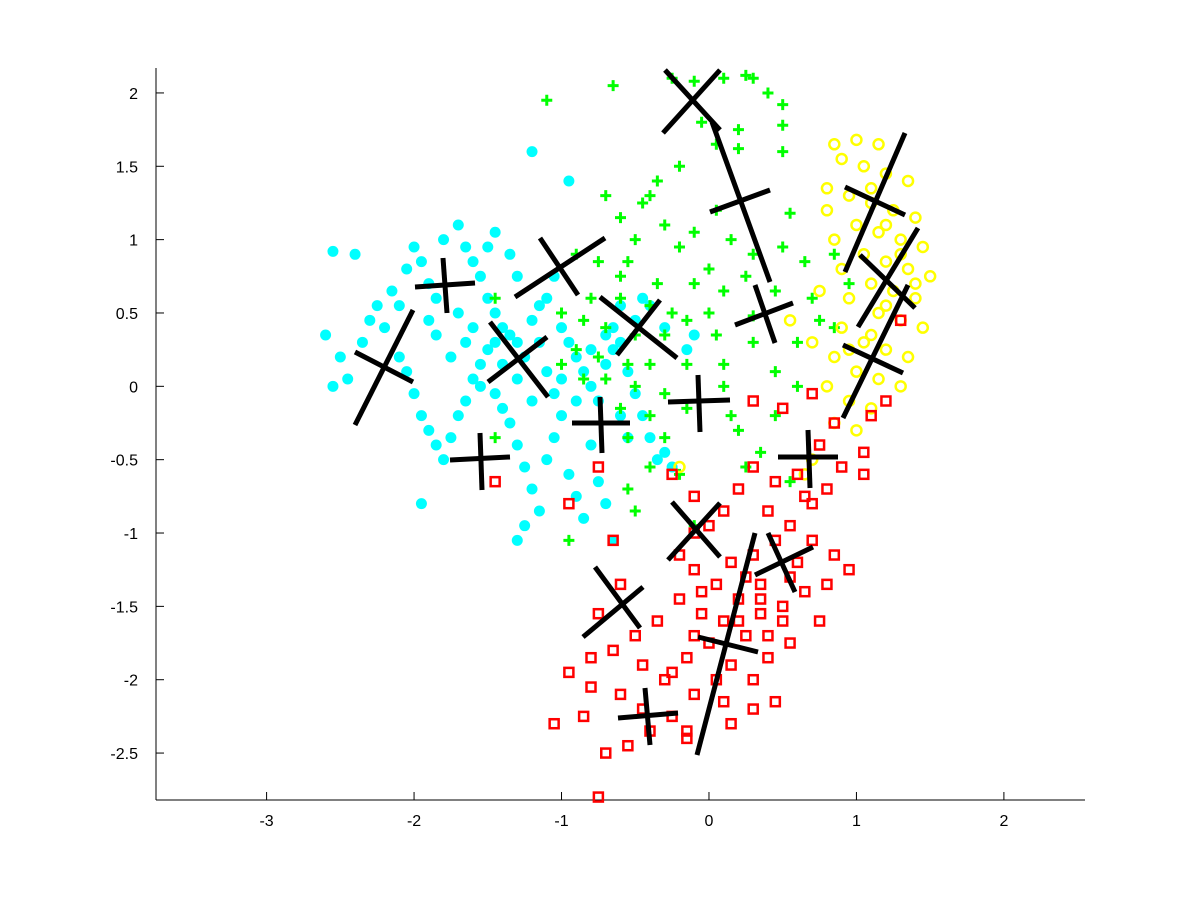  Describe the element at coordinates (133, 241) in the screenshot. I see `y-tick-label: 1` at that location.